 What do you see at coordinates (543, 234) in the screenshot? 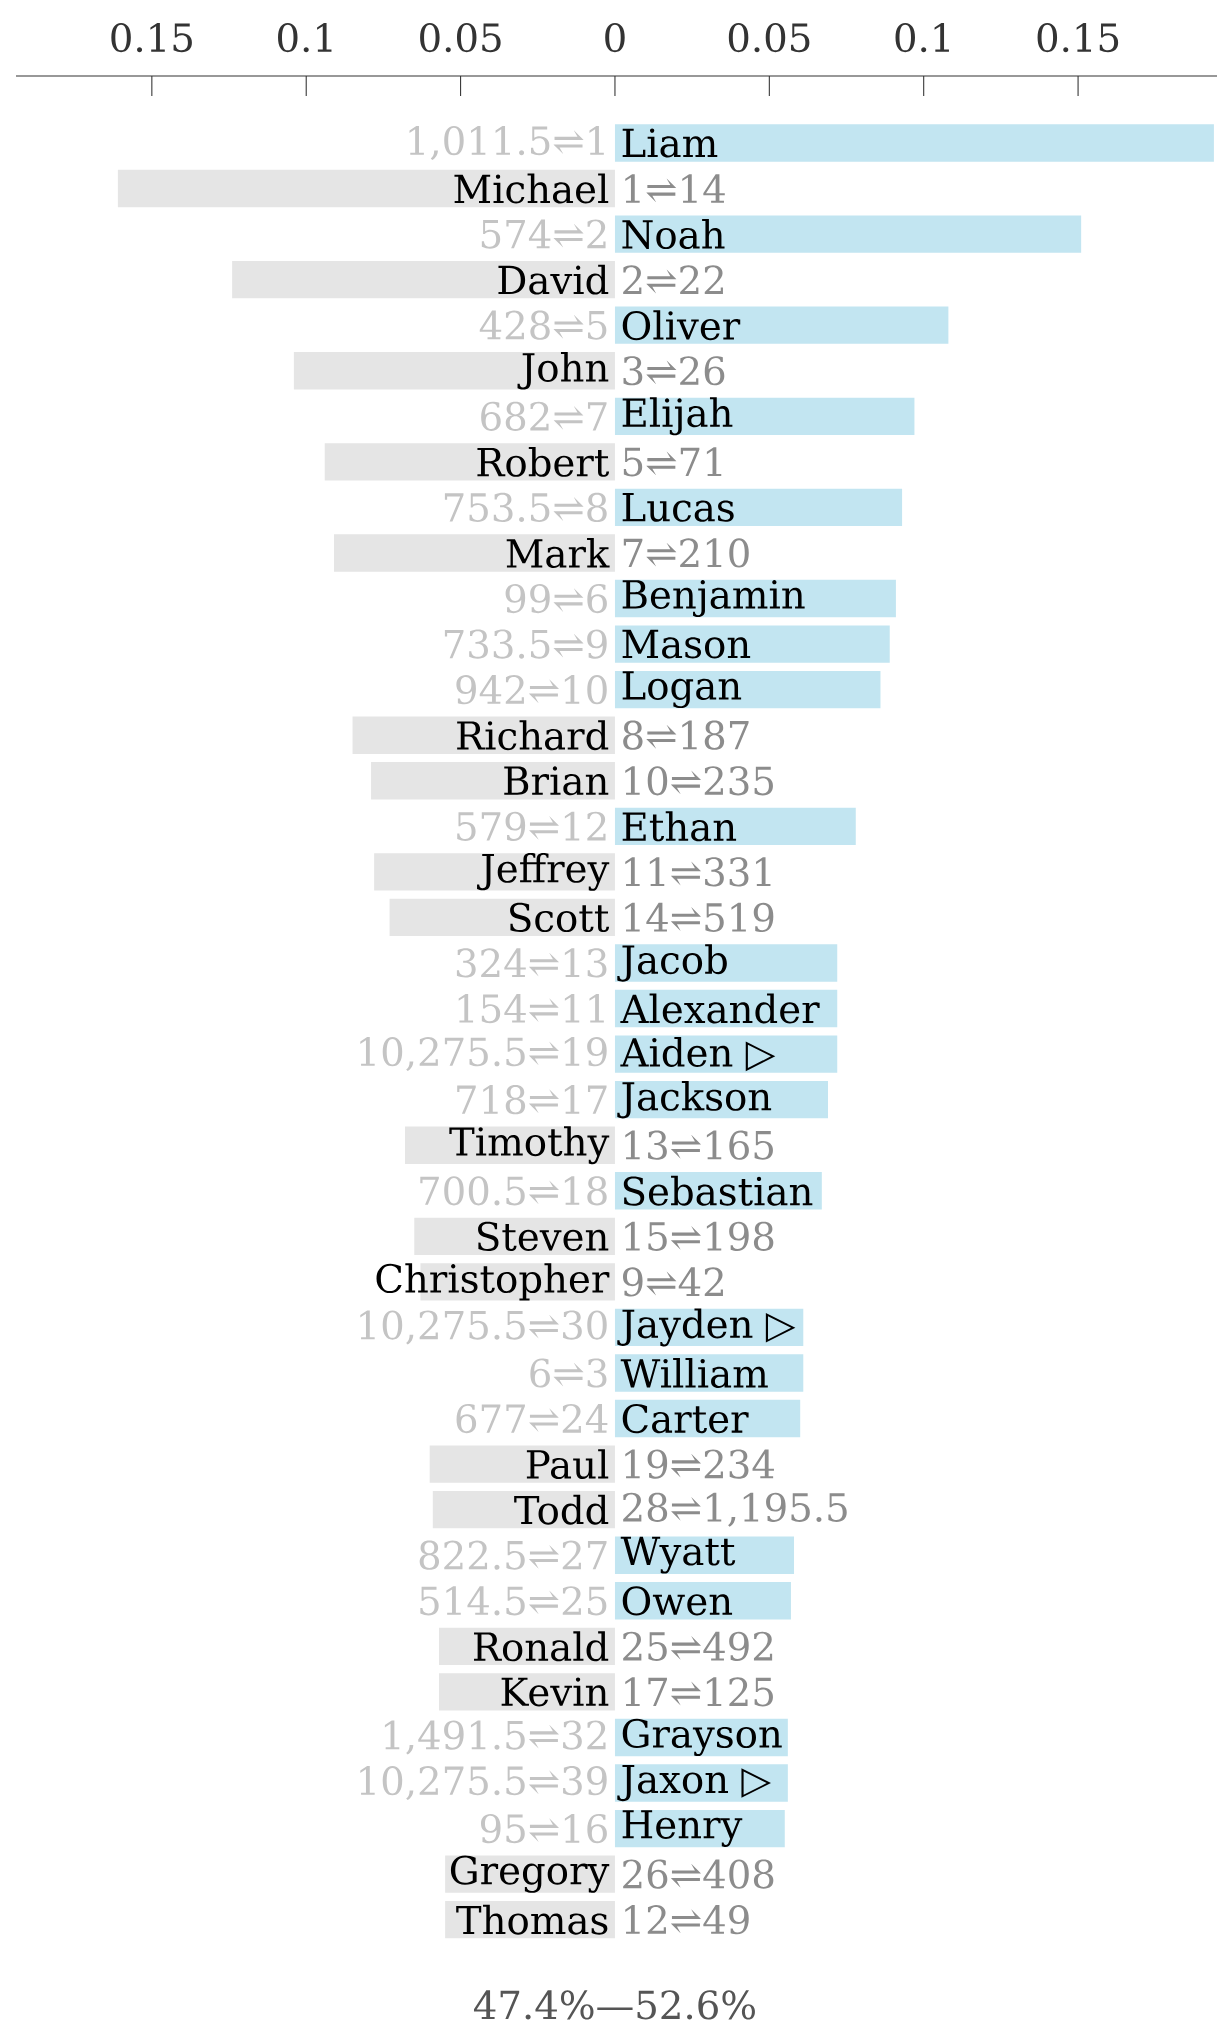
I see `annotation: 574⇌2` at bounding box center [543, 234].